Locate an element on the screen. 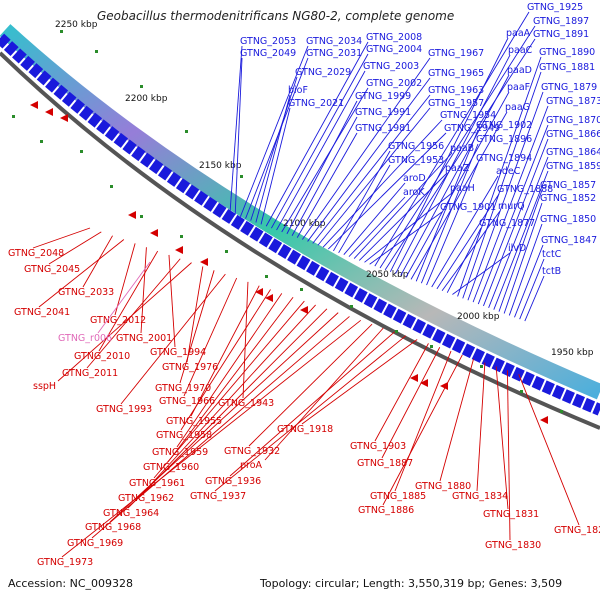 The image size is (600, 600). forward-gene-label: GTNG_2004 is located at coordinates (394, 49).